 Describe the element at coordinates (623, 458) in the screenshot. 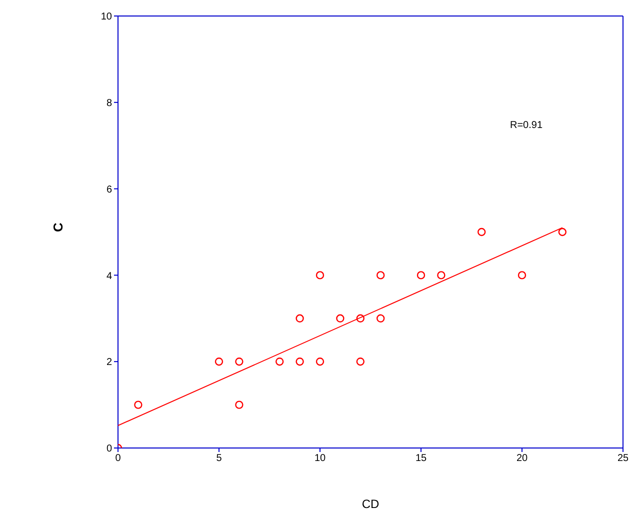

I see `x-tick-label: 25` at that location.